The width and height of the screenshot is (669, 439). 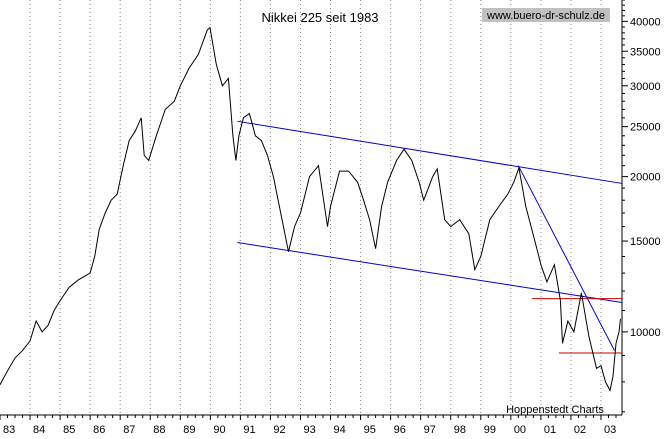 I want to click on y-tick-label: 40000, so click(x=645, y=22).